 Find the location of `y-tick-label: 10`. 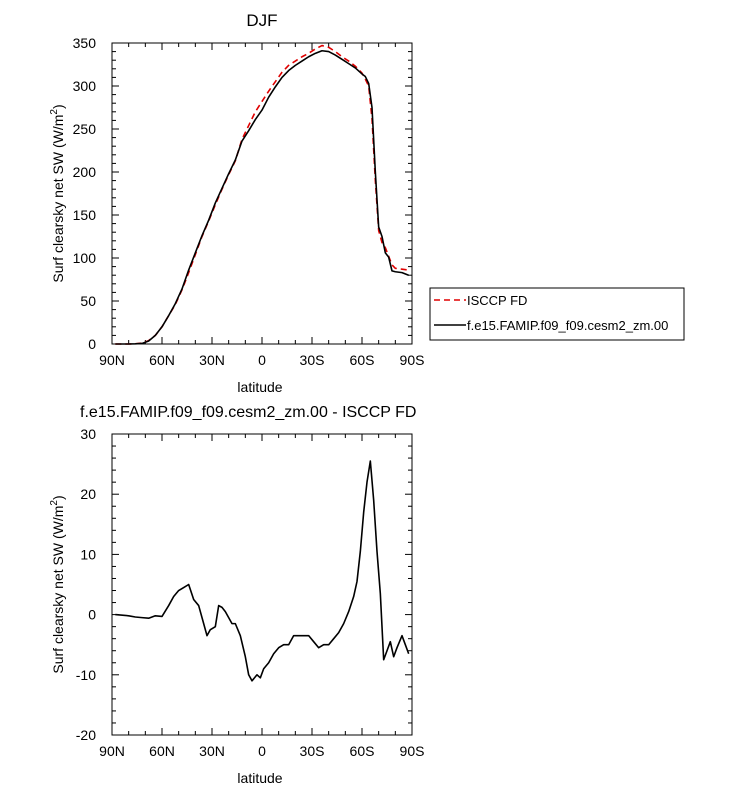

y-tick-label: 10 is located at coordinates (88, 554).